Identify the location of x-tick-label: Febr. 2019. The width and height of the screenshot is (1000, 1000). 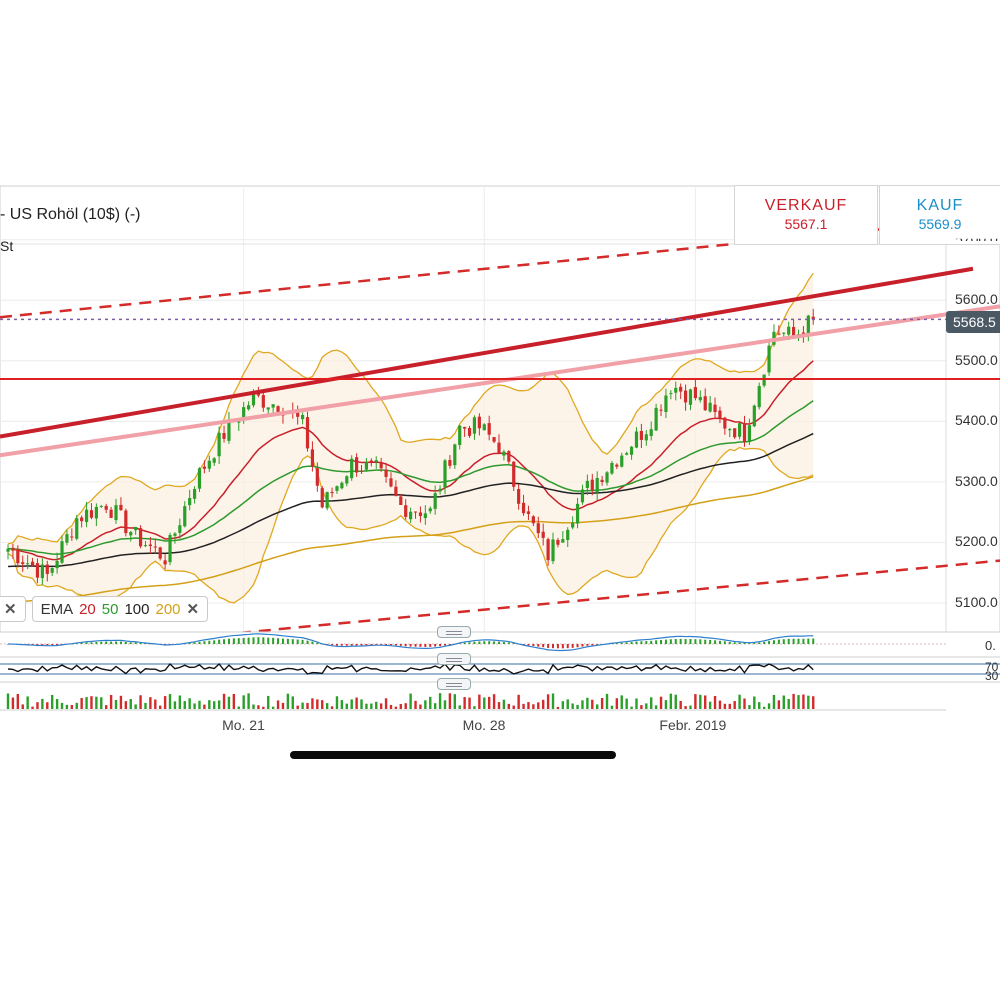
(693, 725).